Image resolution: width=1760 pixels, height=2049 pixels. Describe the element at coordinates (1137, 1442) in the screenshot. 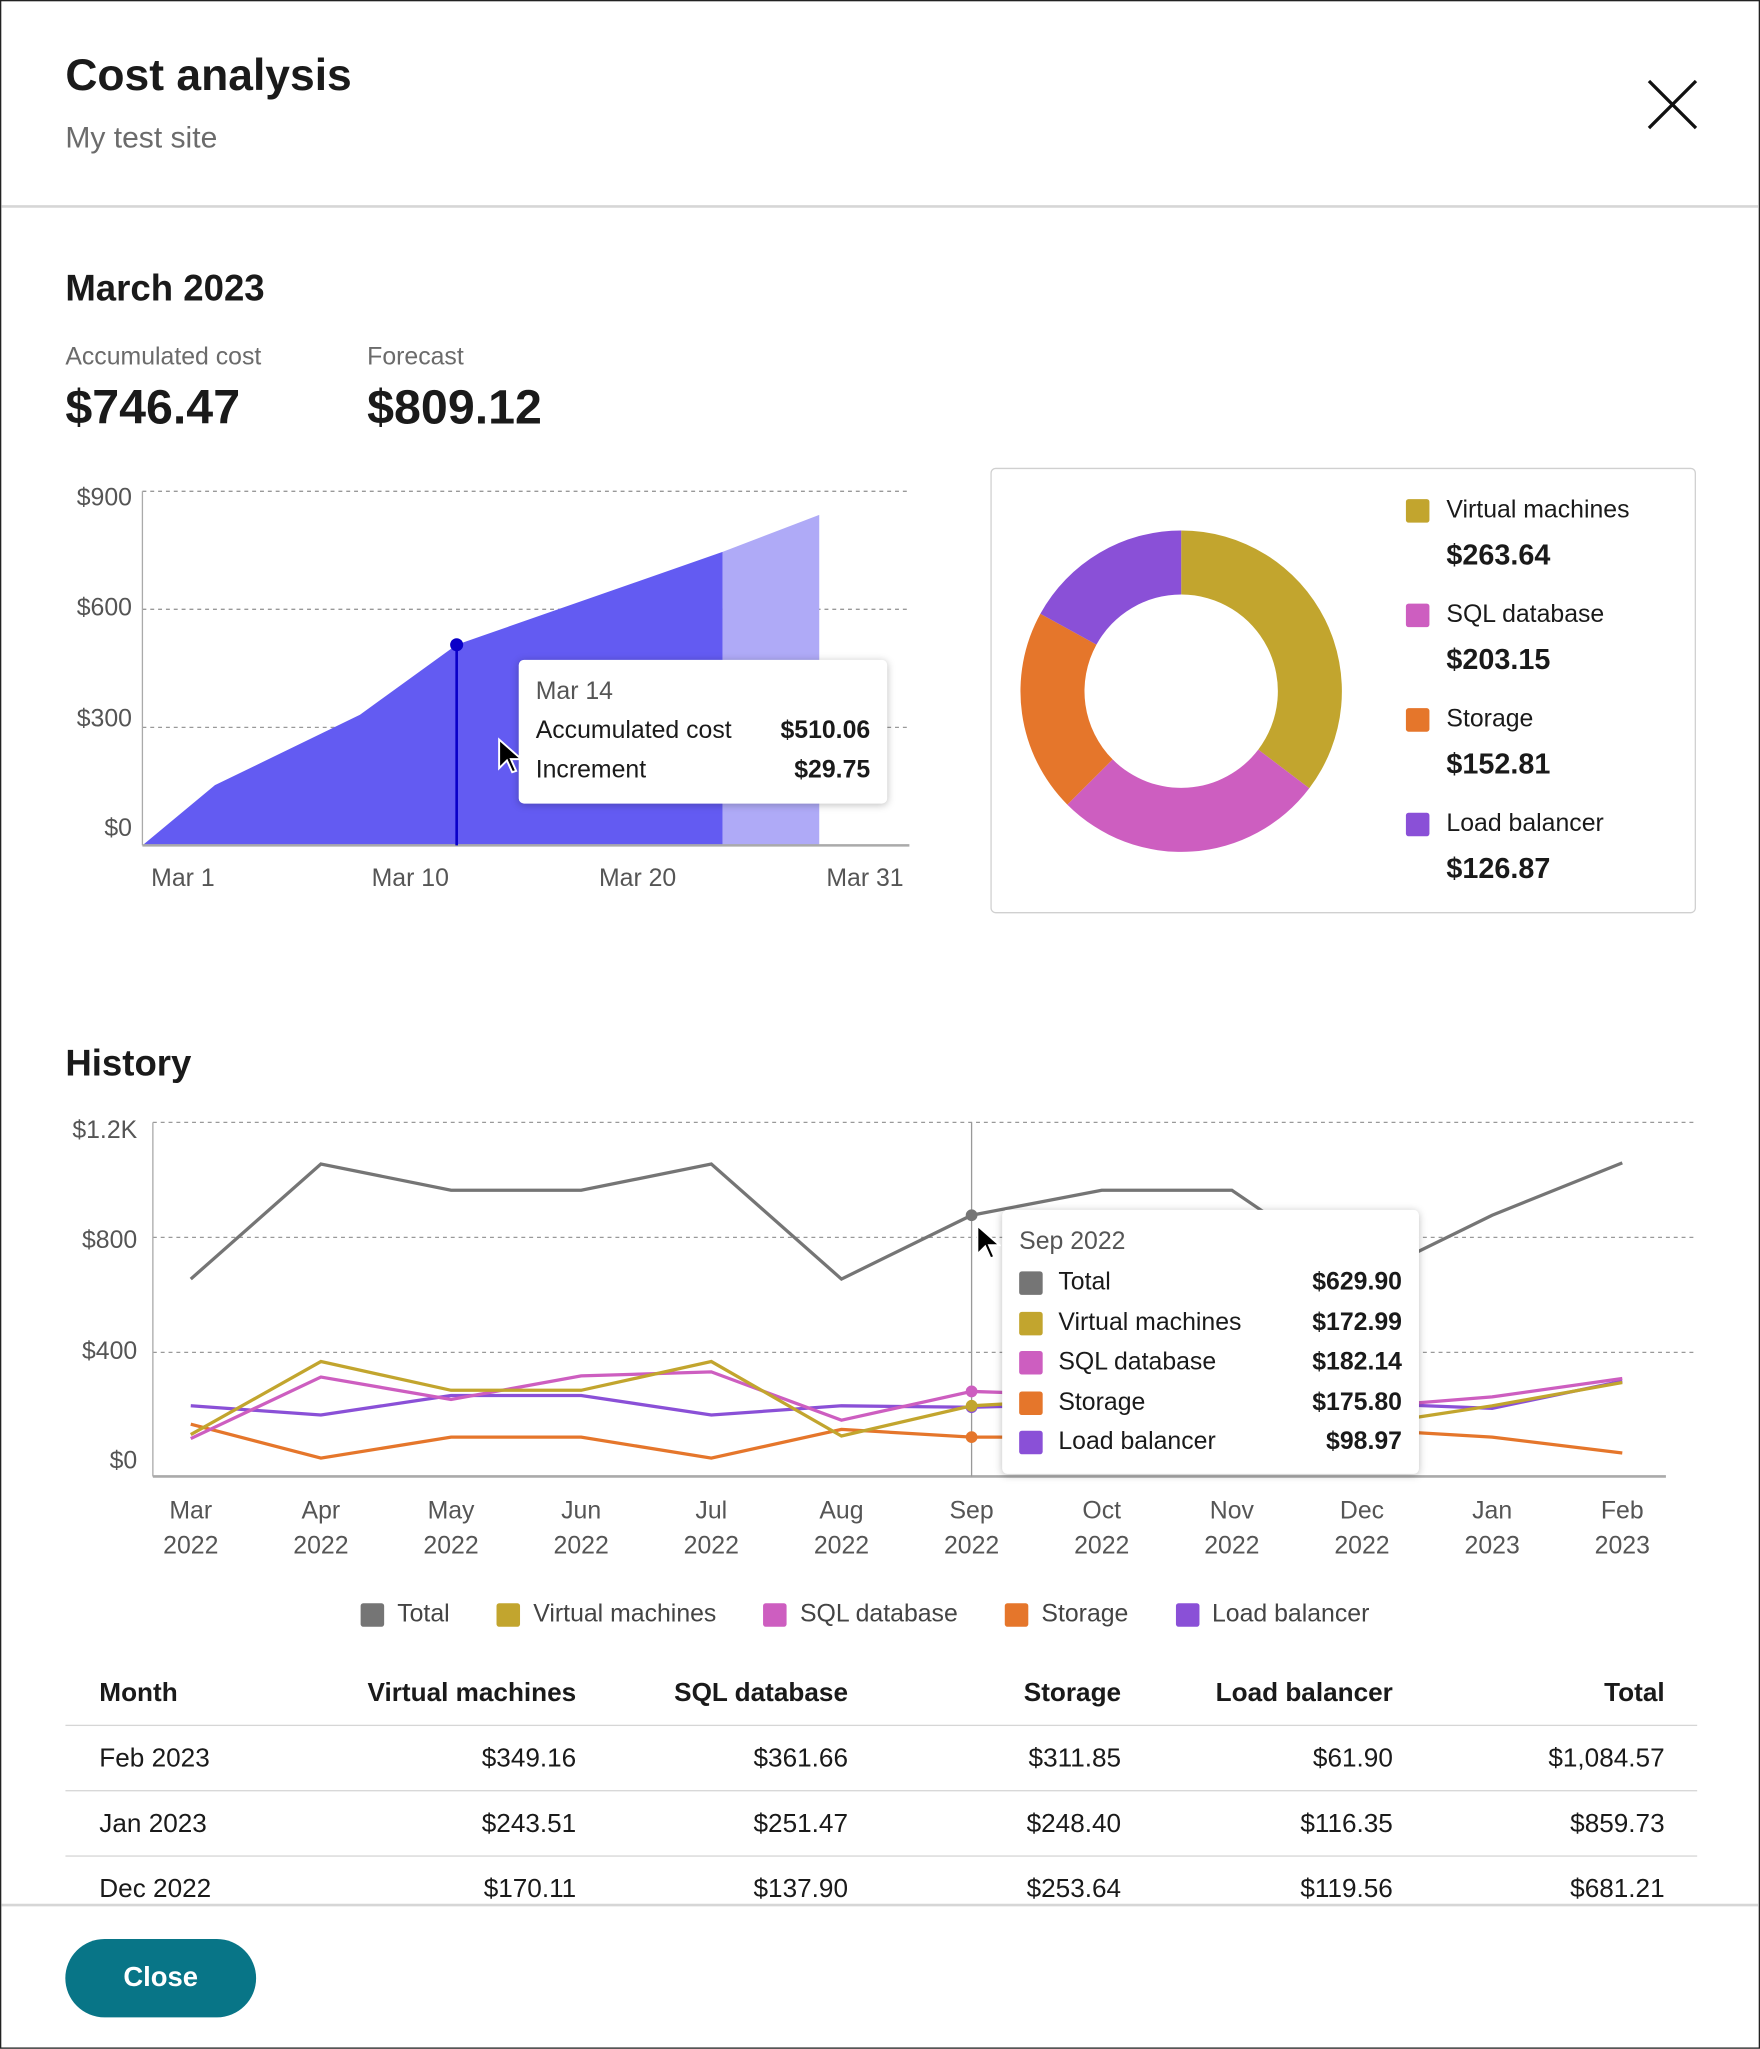

I see `tooltip-label: Load balancer` at that location.